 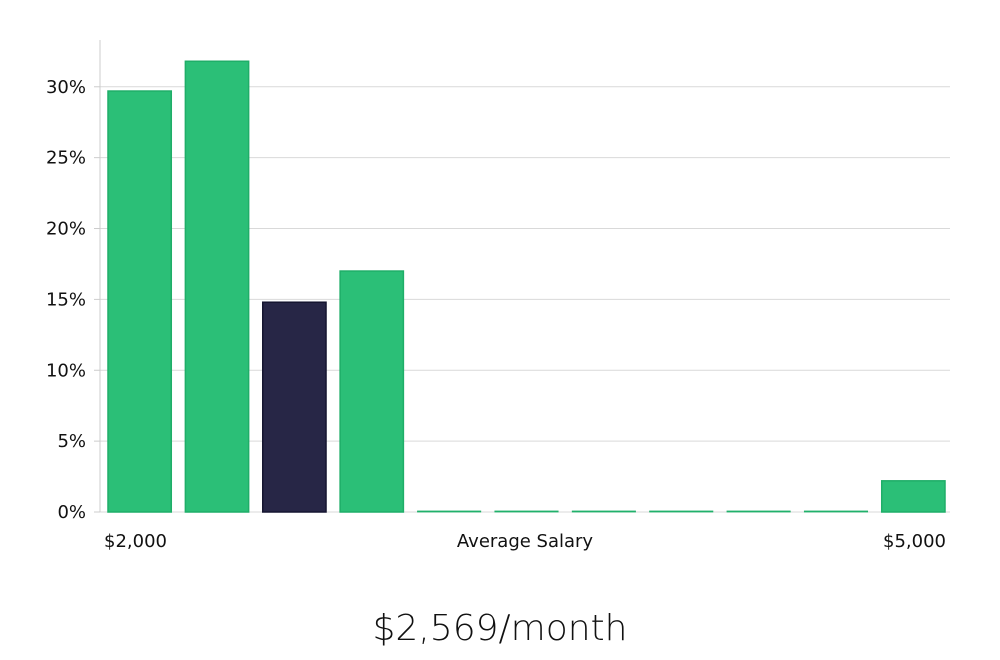 I want to click on x-max-label: $5,000, so click(x=914, y=541).